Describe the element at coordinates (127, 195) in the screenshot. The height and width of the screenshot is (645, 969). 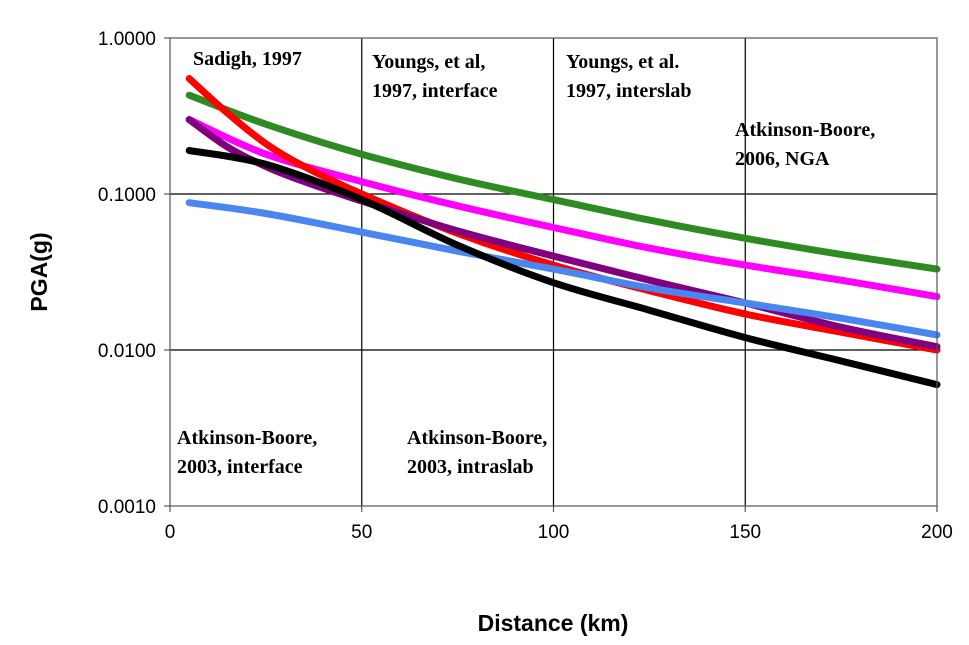
I see `y-tick-label: 0.1000` at that location.